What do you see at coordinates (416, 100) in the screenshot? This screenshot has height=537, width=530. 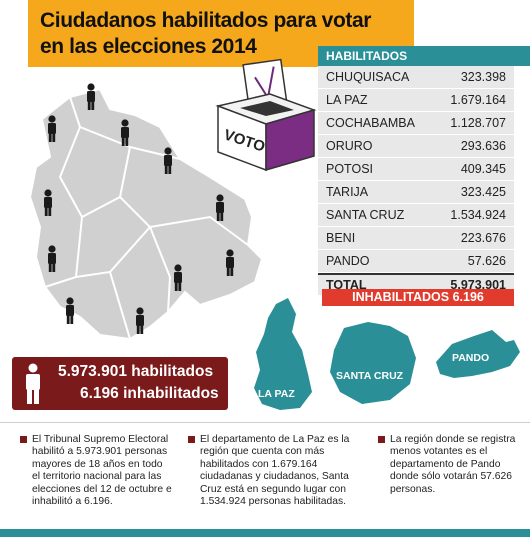 I see `table-row: LA PAZ 1.679.164` at bounding box center [416, 100].